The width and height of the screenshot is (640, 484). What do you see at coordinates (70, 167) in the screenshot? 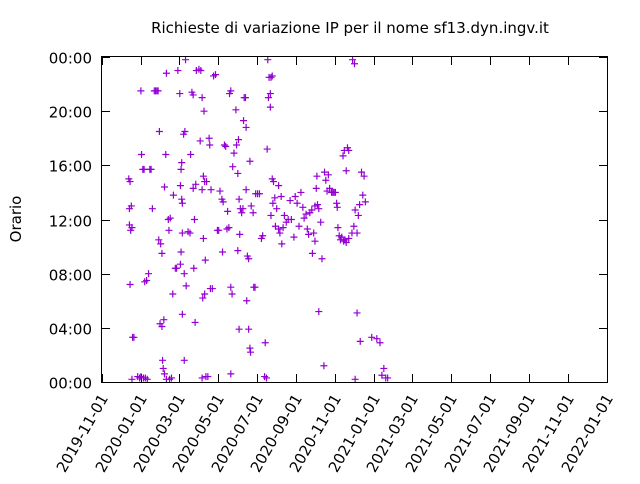
I see `y-tick-label: 16:00` at bounding box center [70, 167].